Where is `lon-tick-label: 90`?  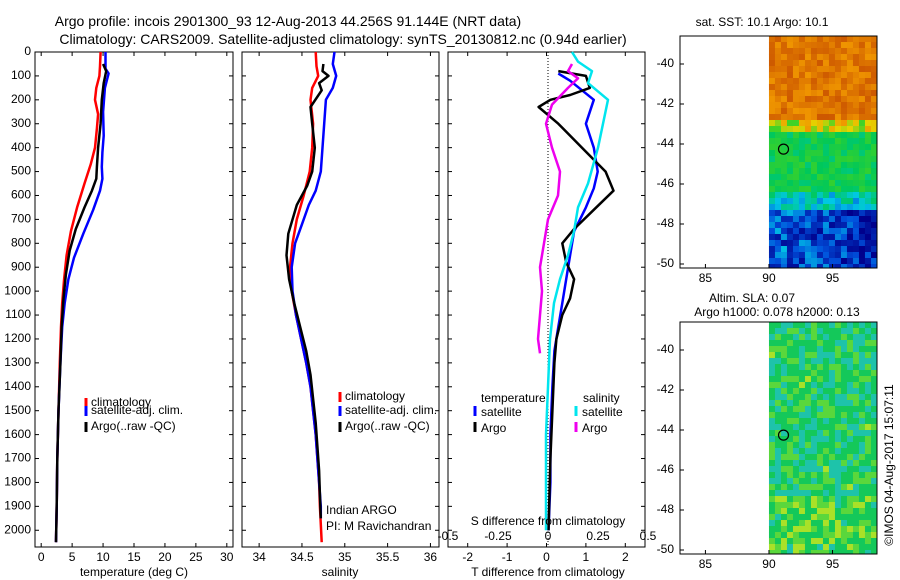 lon-tick-label: 90 is located at coordinates (769, 278).